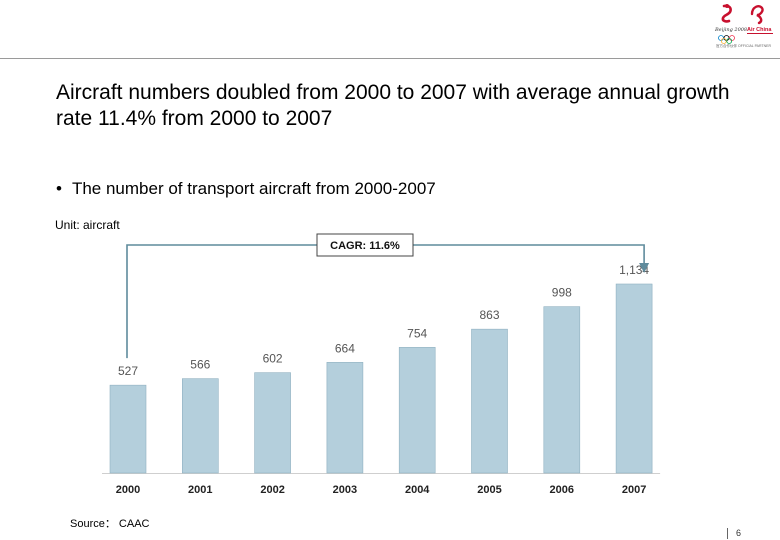  What do you see at coordinates (128, 371) in the screenshot?
I see `value-label-2000: 527` at bounding box center [128, 371].